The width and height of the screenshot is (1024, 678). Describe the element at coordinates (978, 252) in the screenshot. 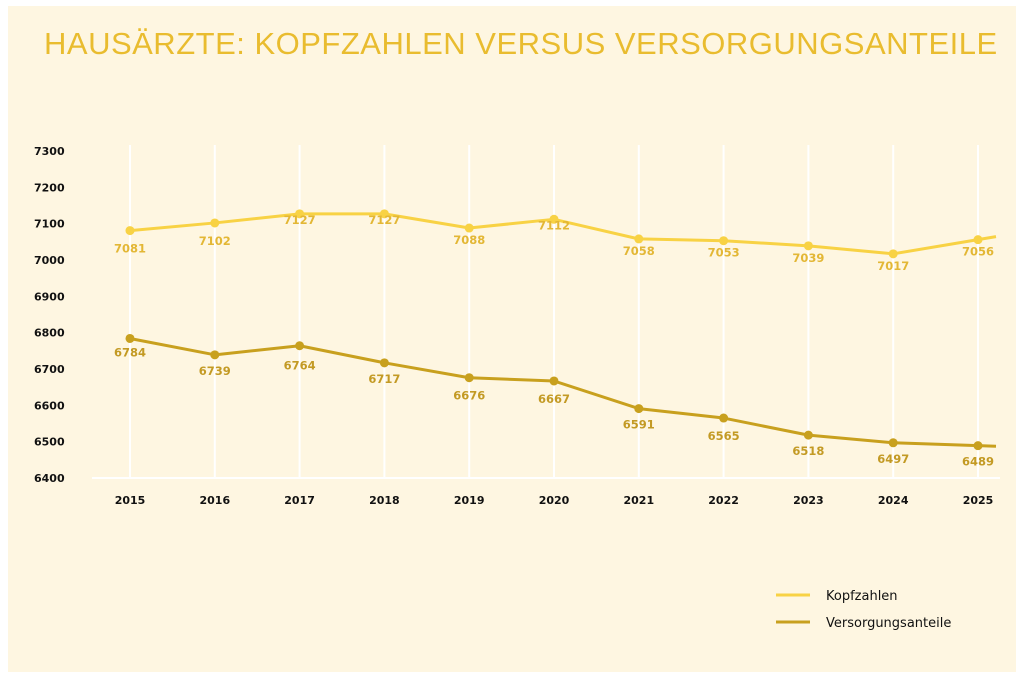

I see `data-label: 7056` at that location.